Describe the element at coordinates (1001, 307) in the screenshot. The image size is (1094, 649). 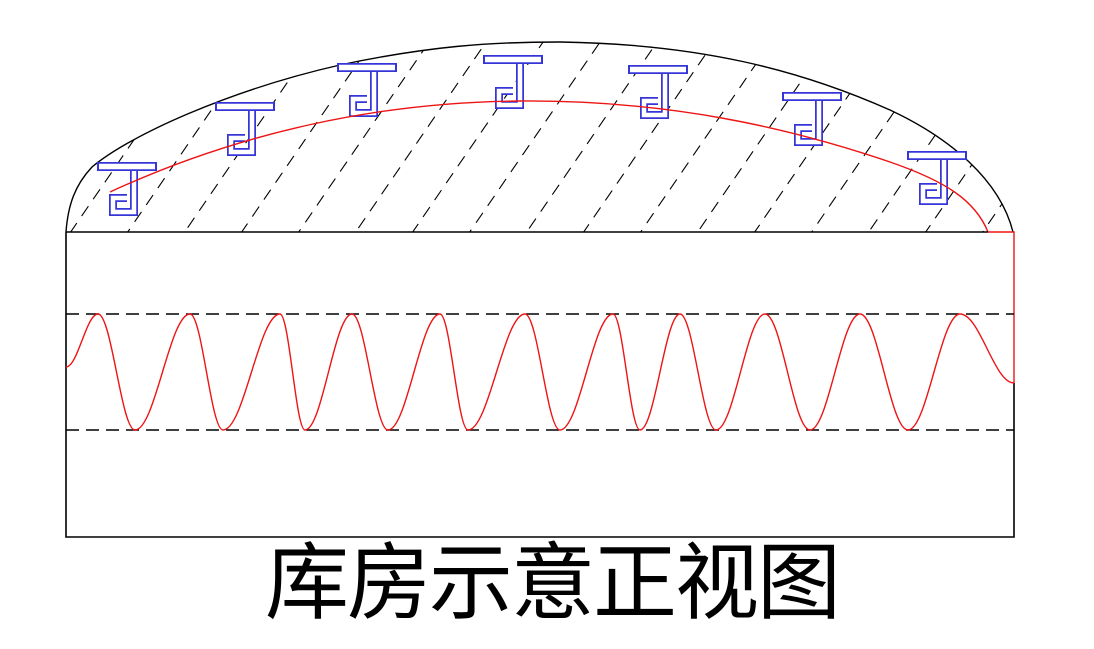
I see `track-corner-line` at that location.